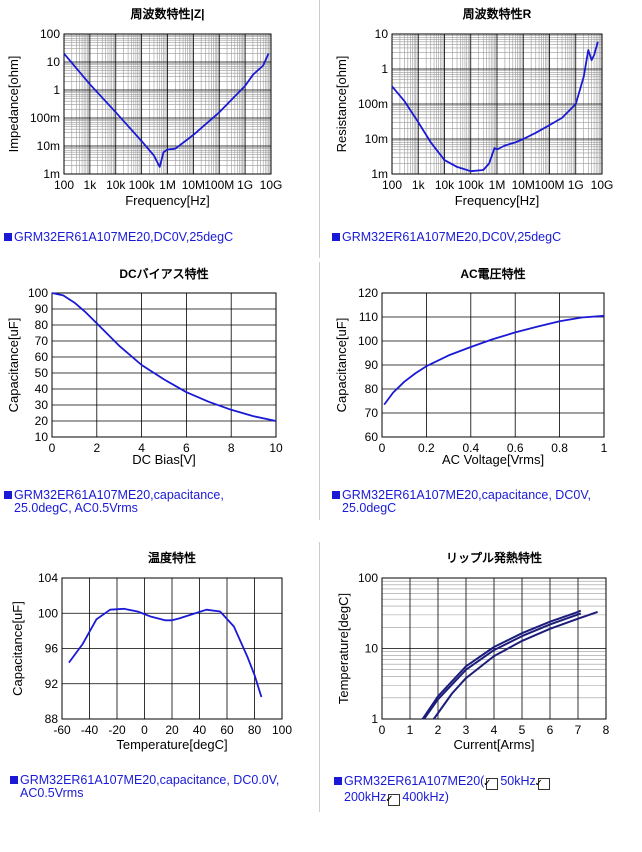 This screenshot has height=852, width=642. I want to click on y-tick-label: 104, so click(48, 578).